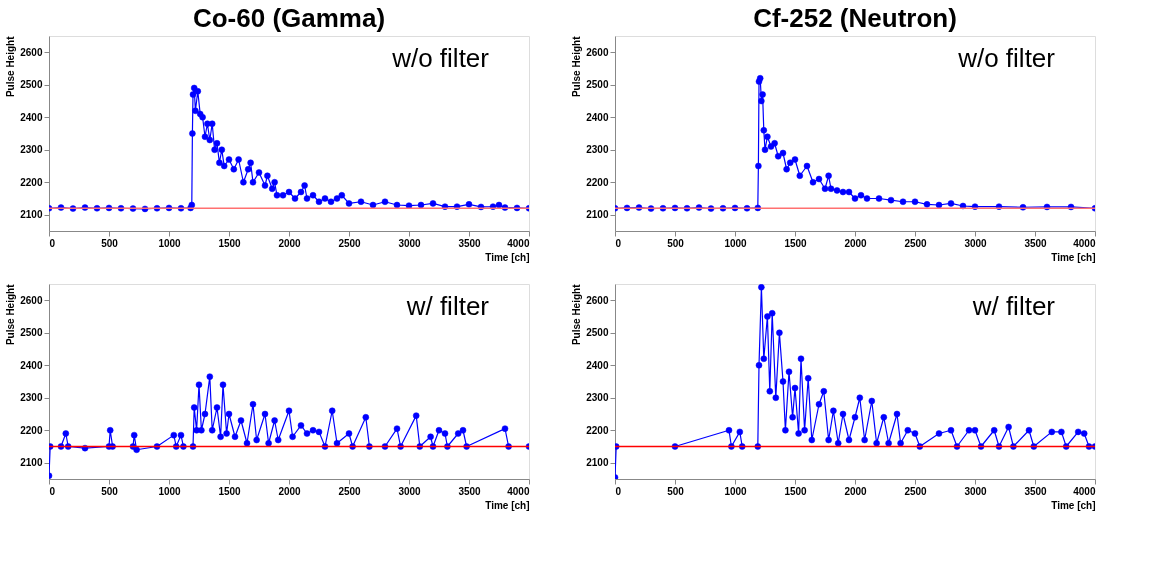 Image resolution: width=1164 pixels, height=582 pixels. What do you see at coordinates (855, 18) in the screenshot?
I see `chart-title: Cf-252 (Neutron)` at bounding box center [855, 18].